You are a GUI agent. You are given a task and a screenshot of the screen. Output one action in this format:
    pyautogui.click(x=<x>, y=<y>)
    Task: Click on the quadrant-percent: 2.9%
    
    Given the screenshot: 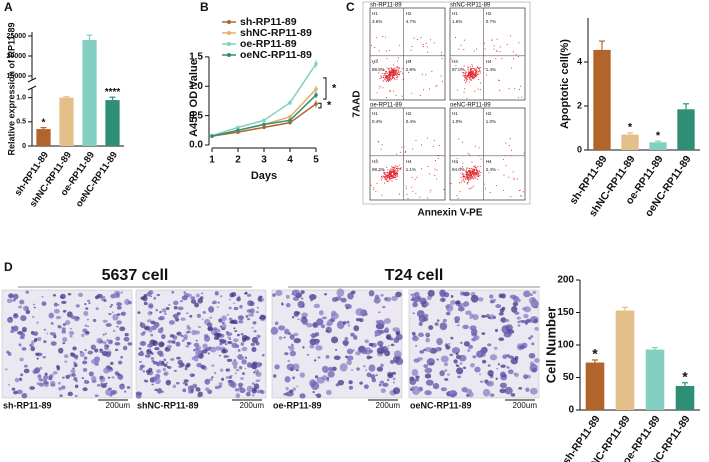 What is the action you would take?
    pyautogui.click(x=411, y=69)
    